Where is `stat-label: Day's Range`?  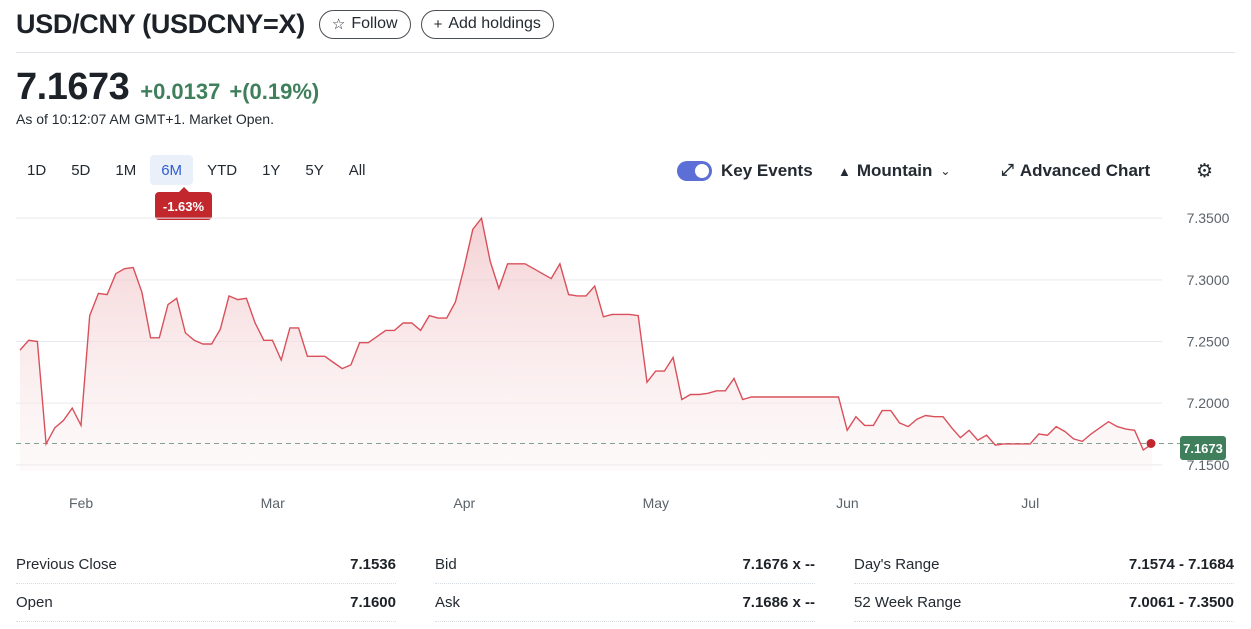
stat-label: Day's Range is located at coordinates (897, 564).